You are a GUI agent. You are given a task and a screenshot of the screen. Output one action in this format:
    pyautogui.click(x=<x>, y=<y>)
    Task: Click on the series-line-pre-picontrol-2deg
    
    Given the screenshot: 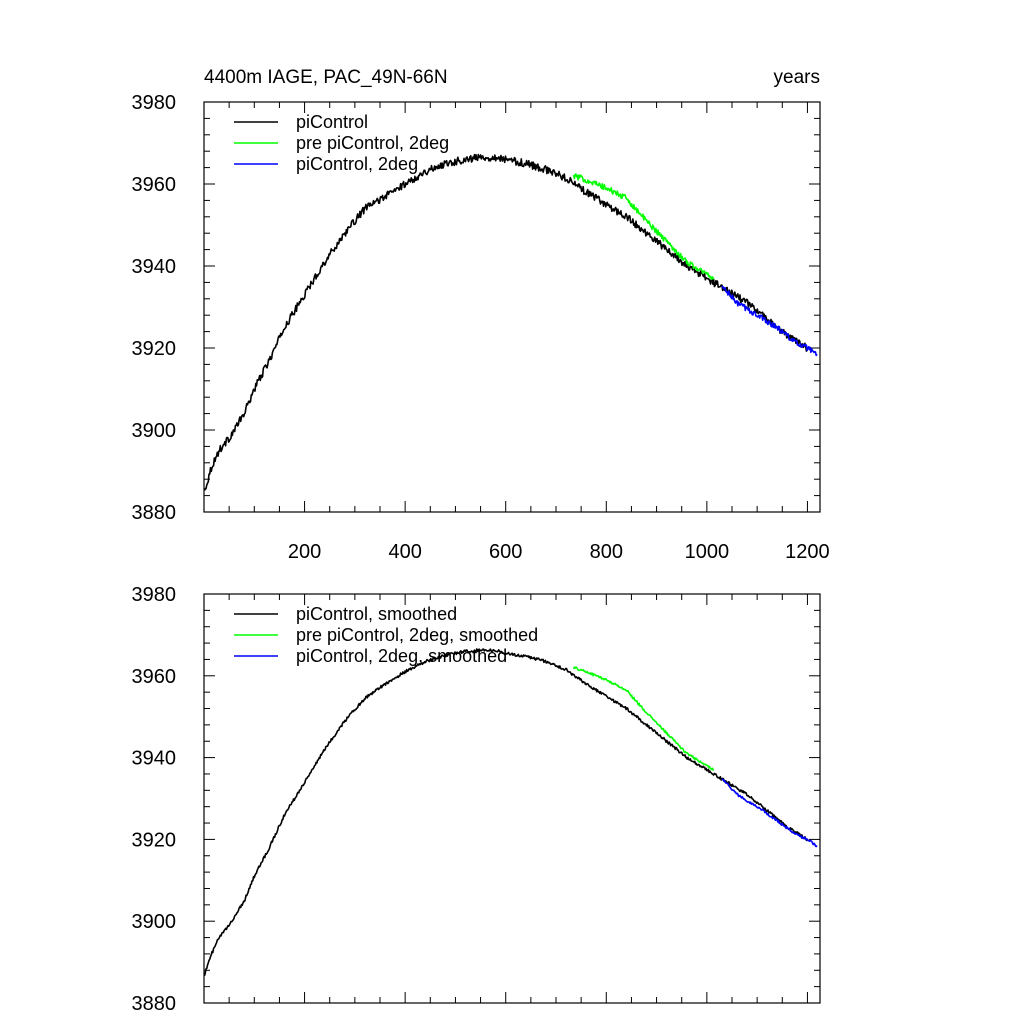 What is the action you would take?
    pyautogui.click(x=643, y=227)
    